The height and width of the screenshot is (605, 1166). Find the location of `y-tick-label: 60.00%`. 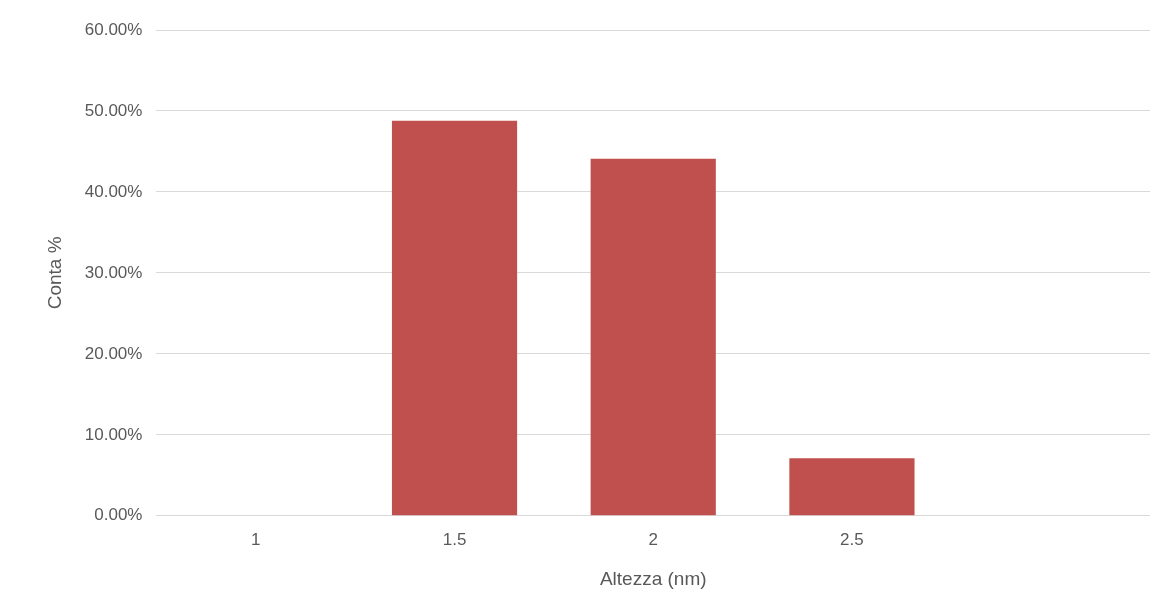

y-tick-label: 60.00% is located at coordinates (113, 29).